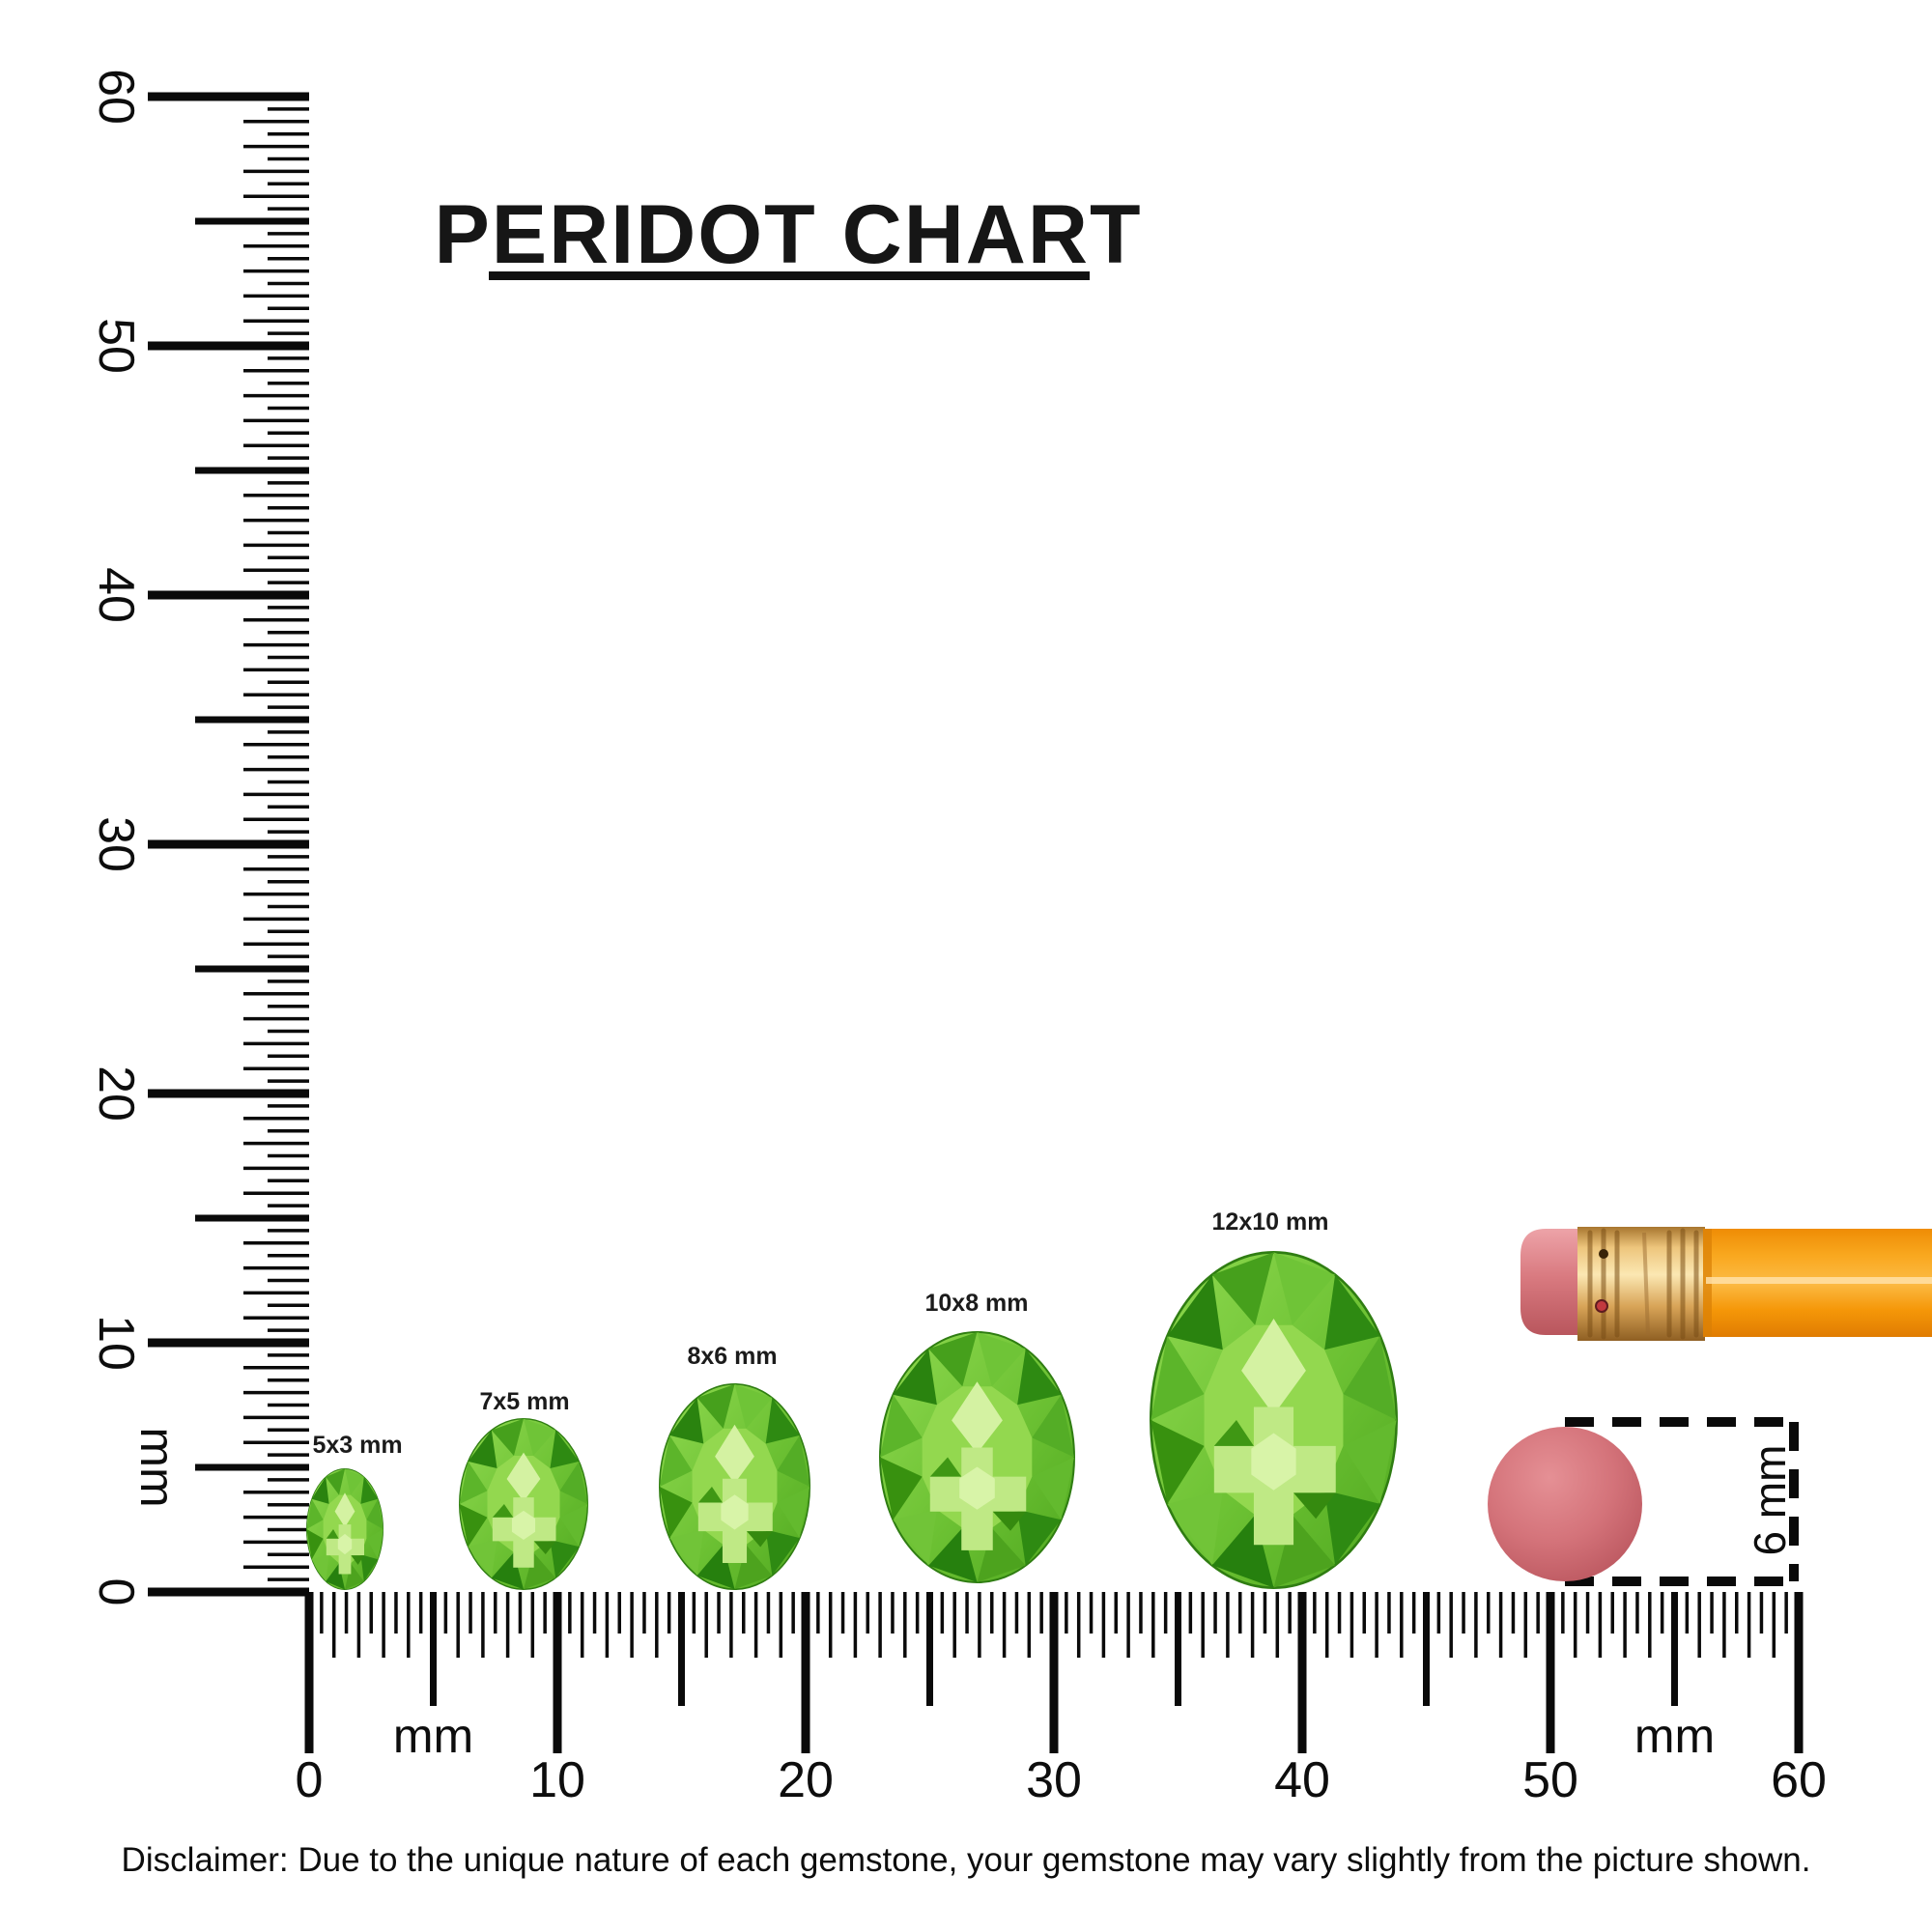  I want to click on vertical-ruler-number: 30, so click(116, 844).